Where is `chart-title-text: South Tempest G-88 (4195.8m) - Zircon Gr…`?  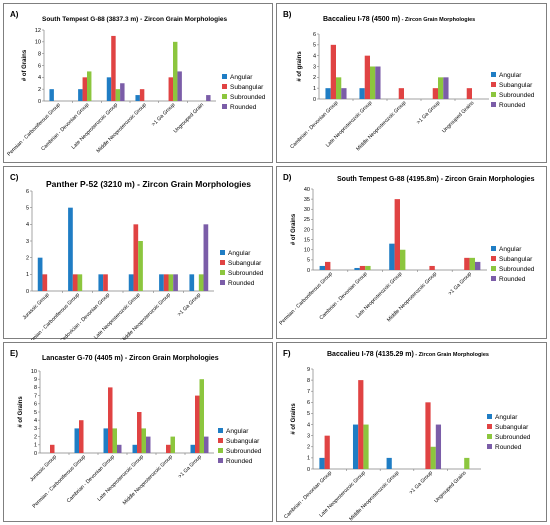 chart-title-text: South Tempest G-88 (4195.8m) - Zircon Gr… is located at coordinates (436, 179).